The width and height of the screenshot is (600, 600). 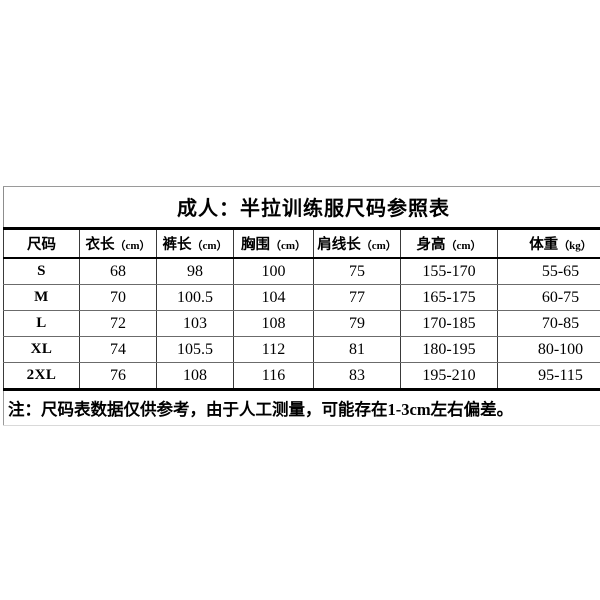 I want to click on cell-pants-length: 108, so click(x=195, y=376).